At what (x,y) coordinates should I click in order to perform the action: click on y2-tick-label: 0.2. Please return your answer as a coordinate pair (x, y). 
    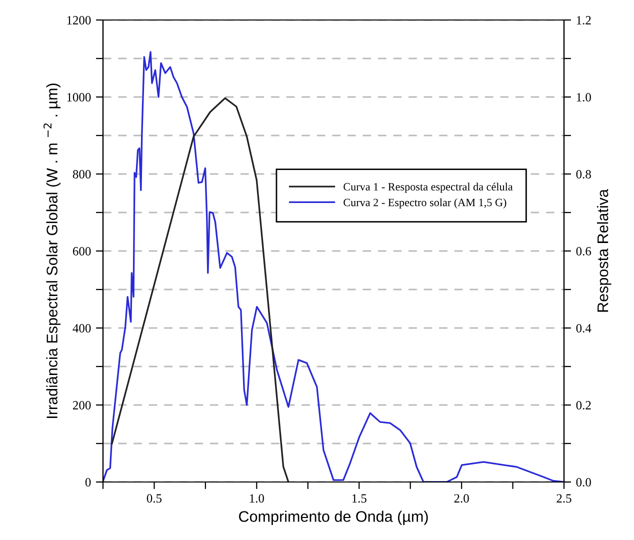
    Looking at the image, I should click on (583, 405).